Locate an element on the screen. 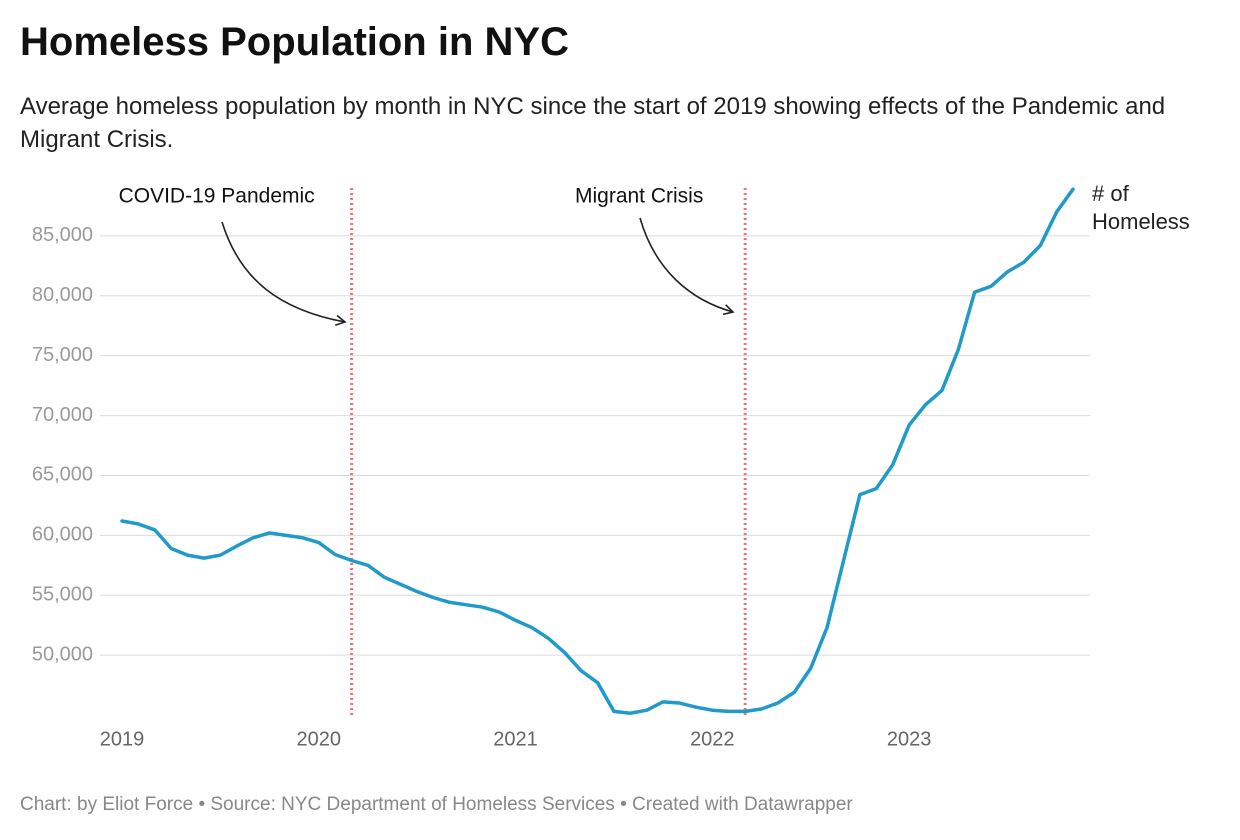 The height and width of the screenshot is (840, 1240). chart-title: Homeless Population in NYC is located at coordinates (294, 42).